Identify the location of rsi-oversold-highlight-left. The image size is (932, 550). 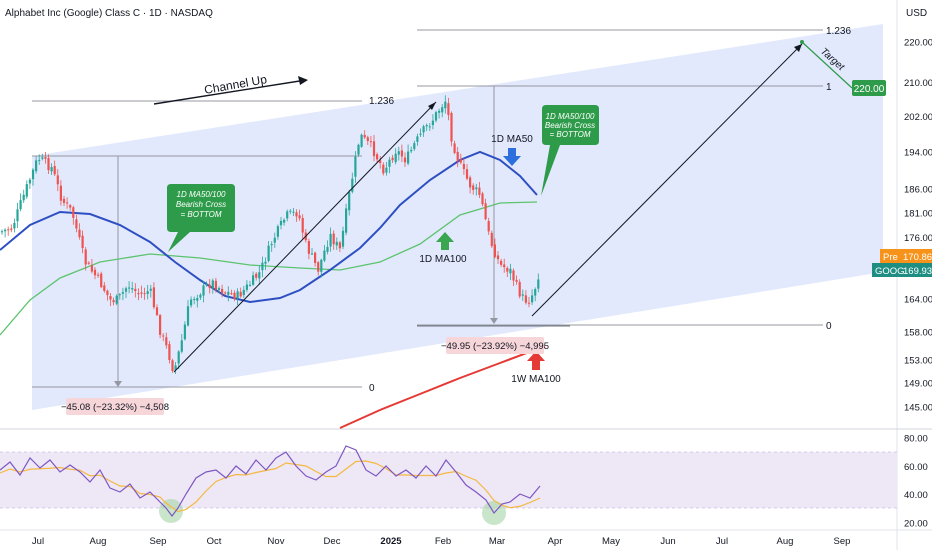
(171, 511).